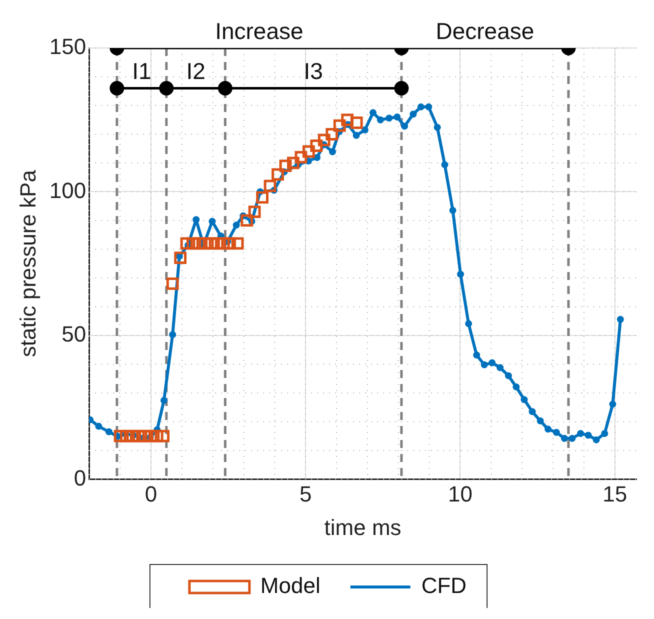 The height and width of the screenshot is (619, 654). What do you see at coordinates (485, 31) in the screenshot?
I see `annotation: Decrease` at bounding box center [485, 31].